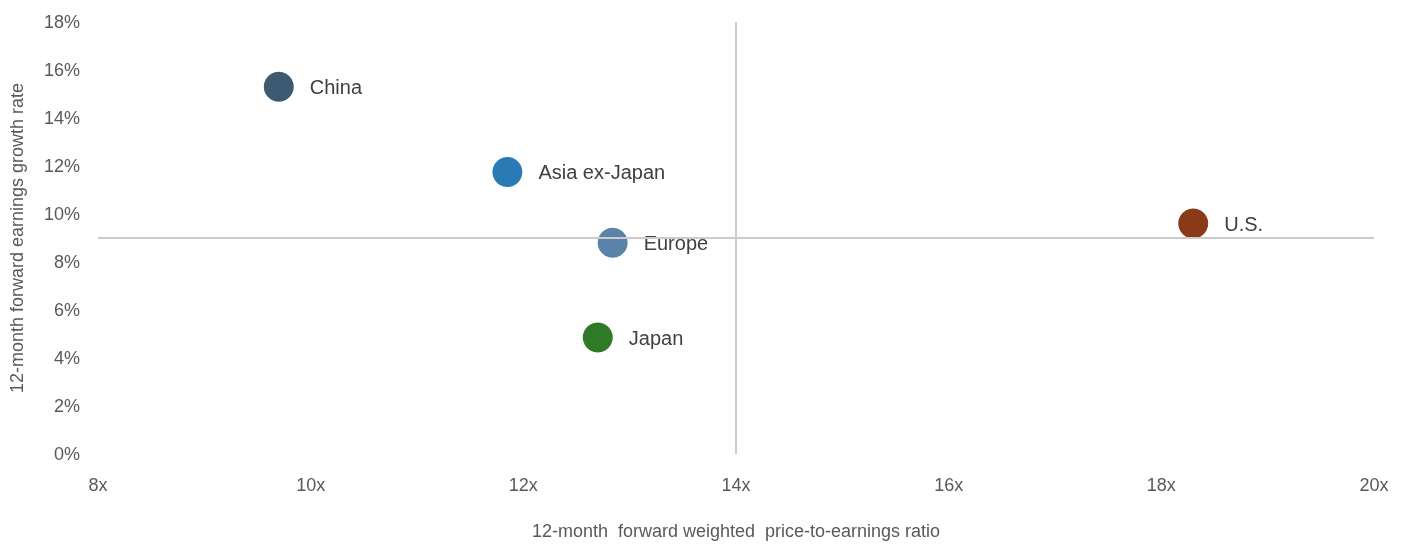 This screenshot has width=1404, height=545. I want to click on series-label: China, so click(336, 86).